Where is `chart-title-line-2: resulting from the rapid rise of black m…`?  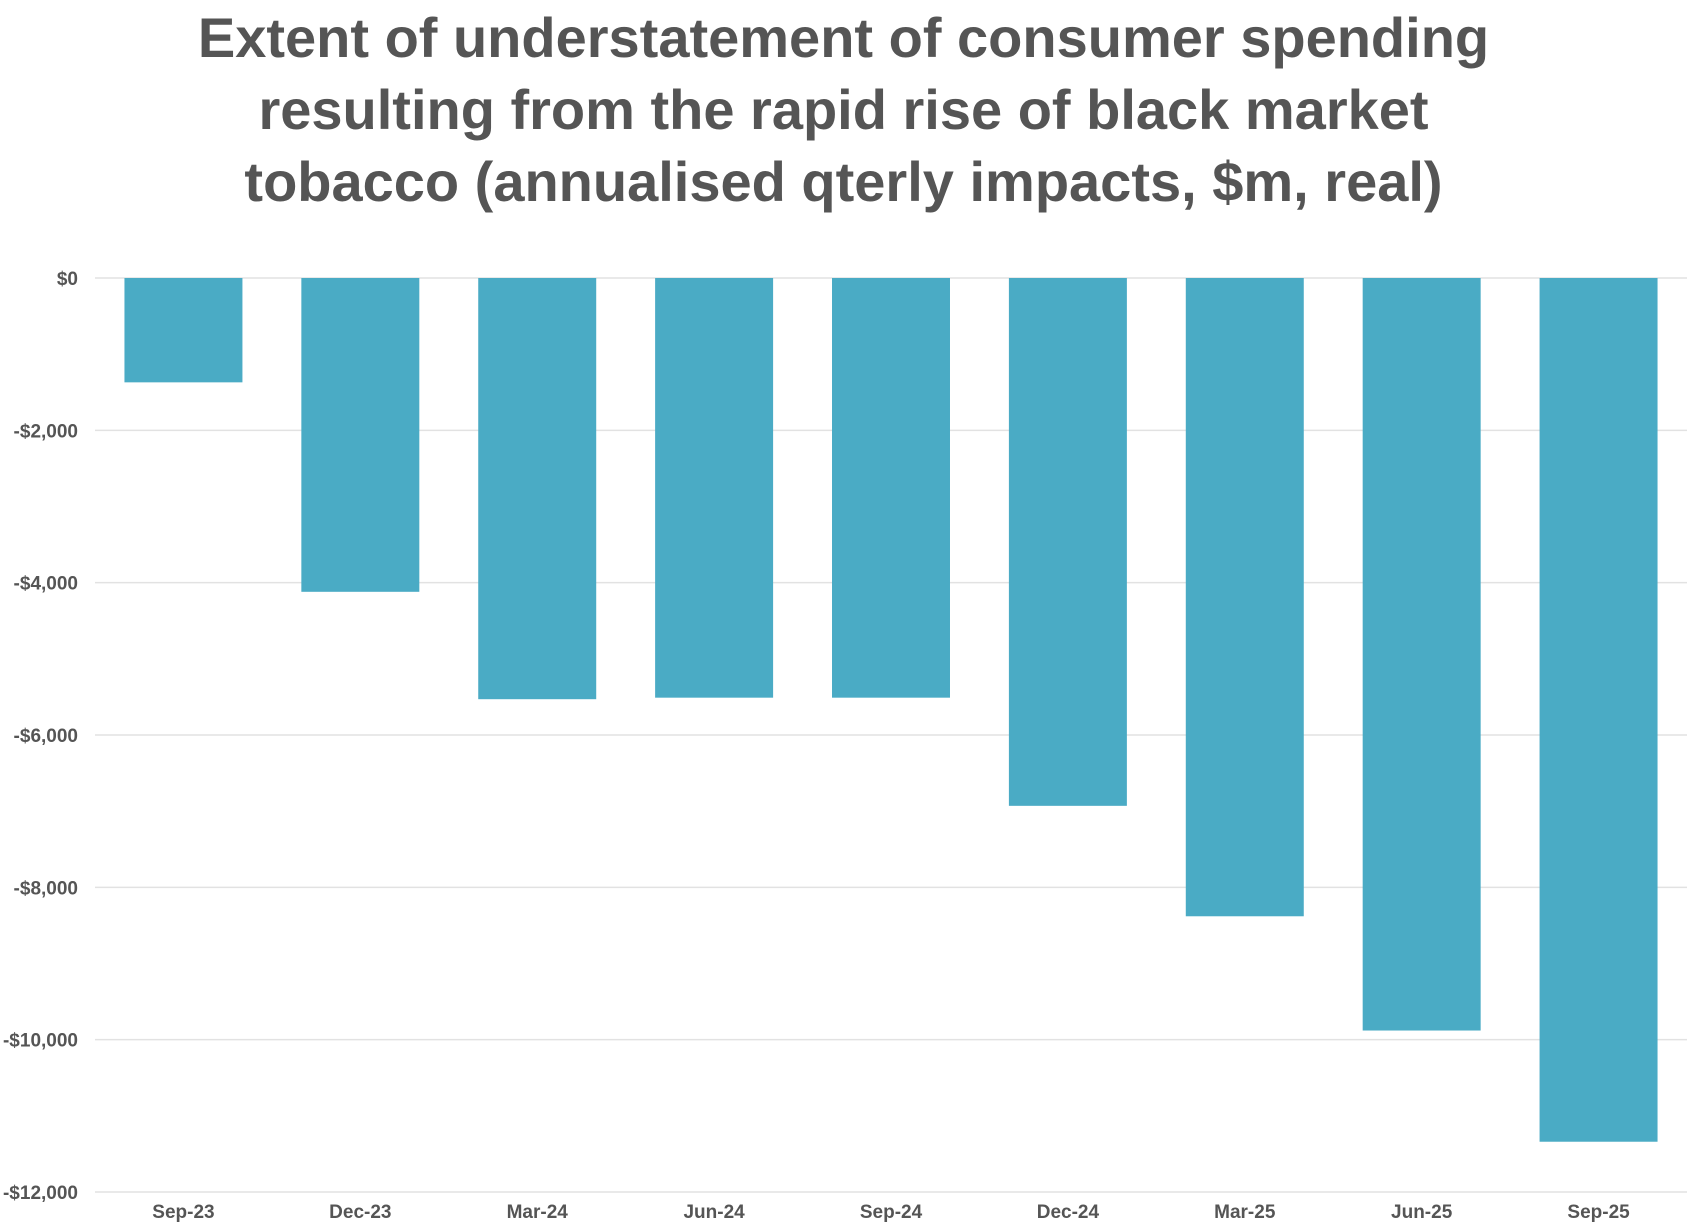 chart-title-line-2: resulting from the rapid rise of black m… is located at coordinates (843, 109).